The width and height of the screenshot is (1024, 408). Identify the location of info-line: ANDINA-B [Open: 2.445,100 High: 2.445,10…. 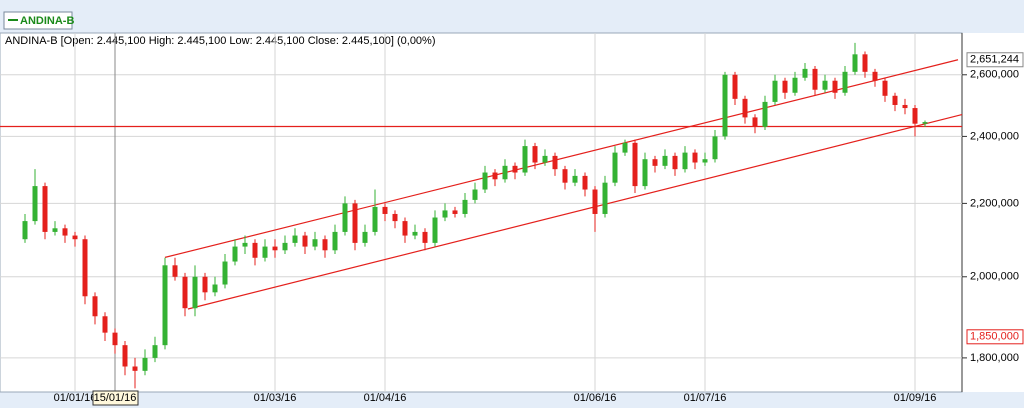
(220, 41).